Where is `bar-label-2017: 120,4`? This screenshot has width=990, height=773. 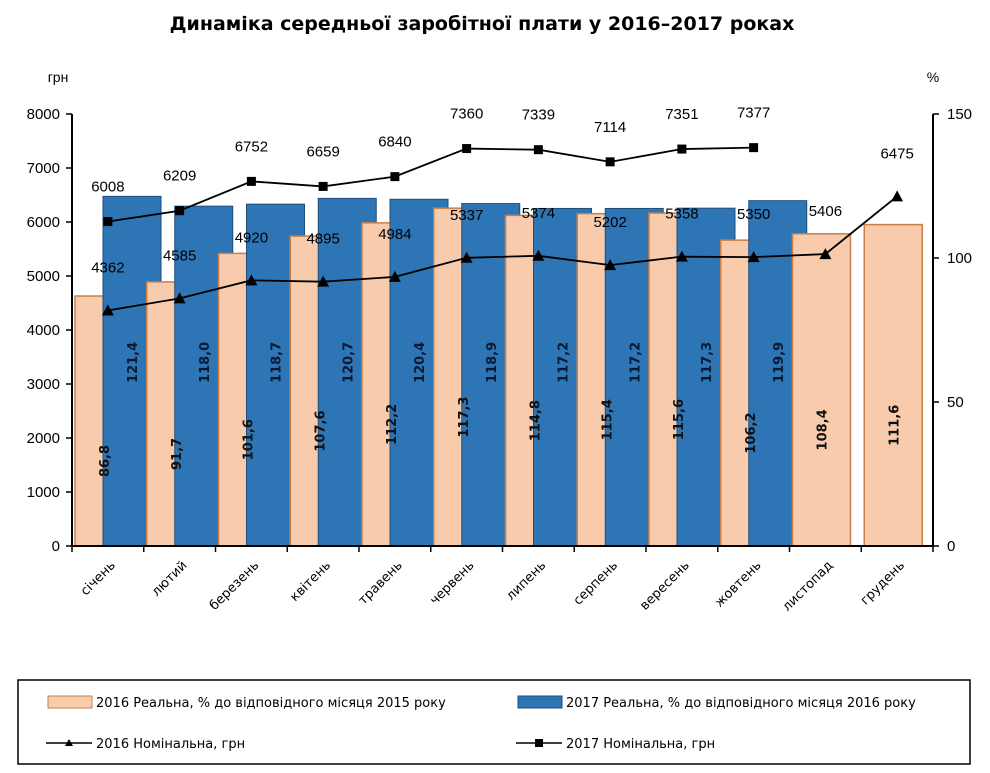 bar-label-2017: 120,4 is located at coordinates (420, 362).